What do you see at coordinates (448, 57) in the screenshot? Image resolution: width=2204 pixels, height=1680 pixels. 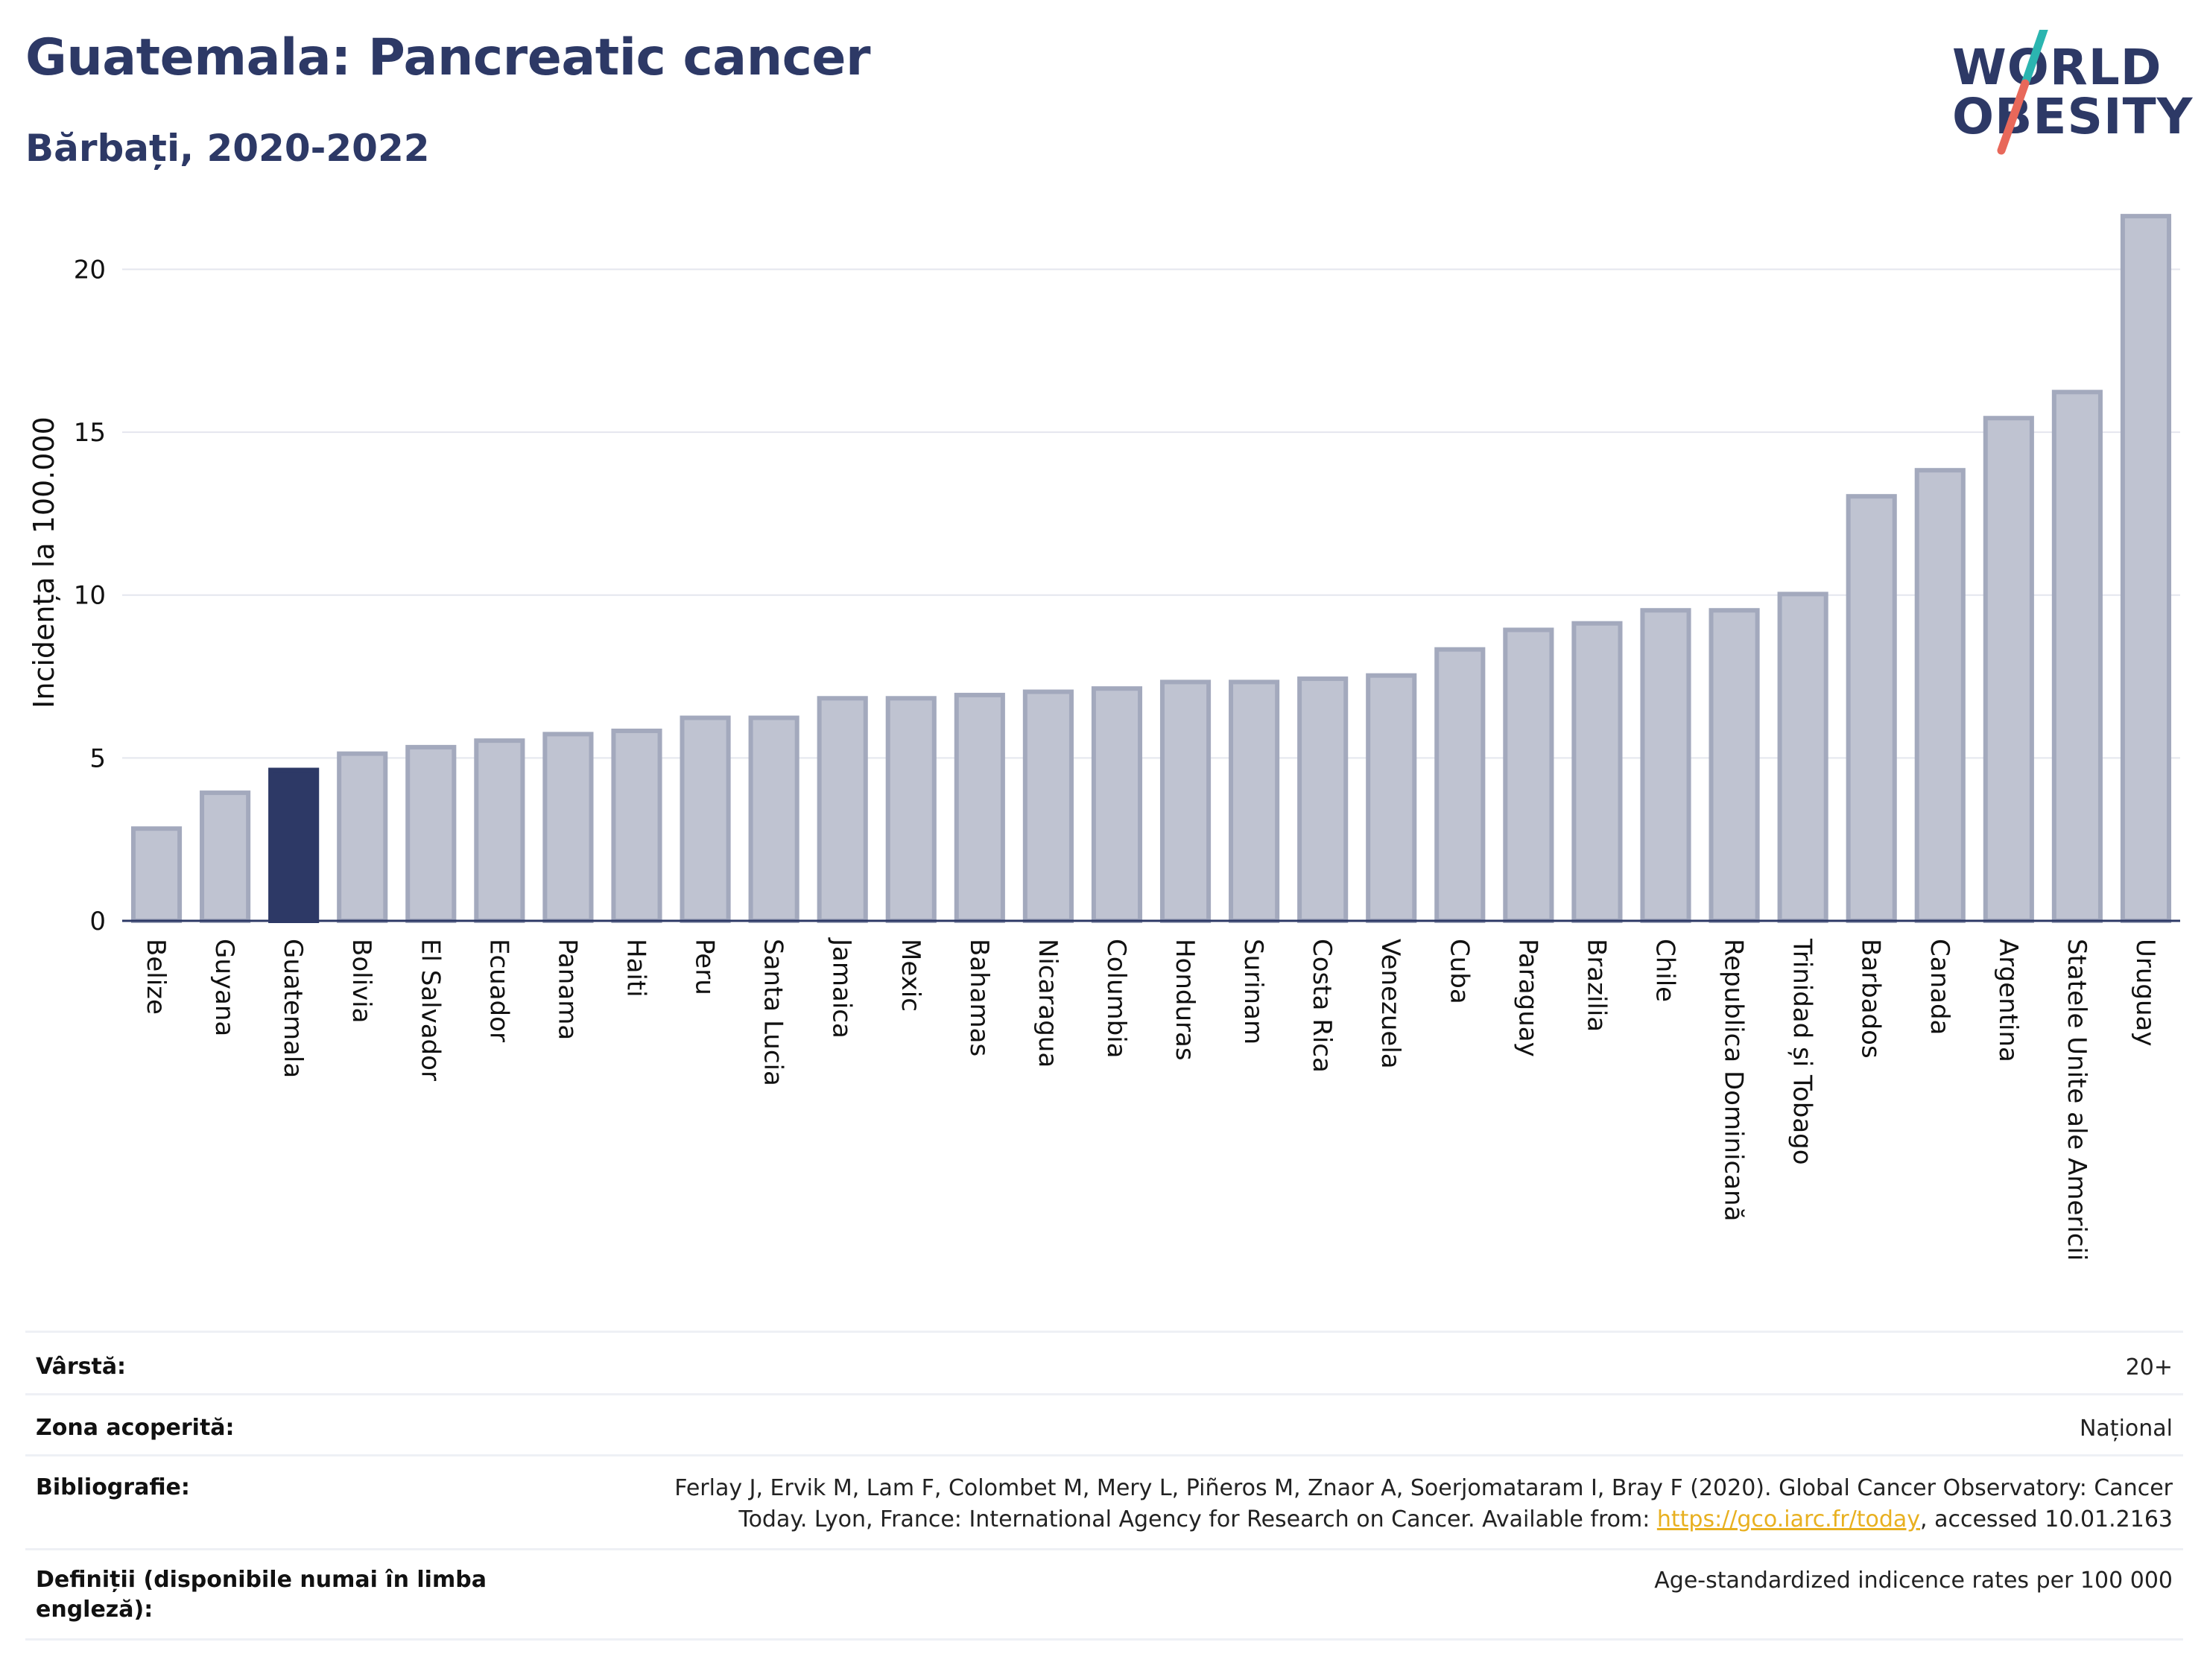 I see `chart-title: Guatemala: Pancreatic cancer` at bounding box center [448, 57].